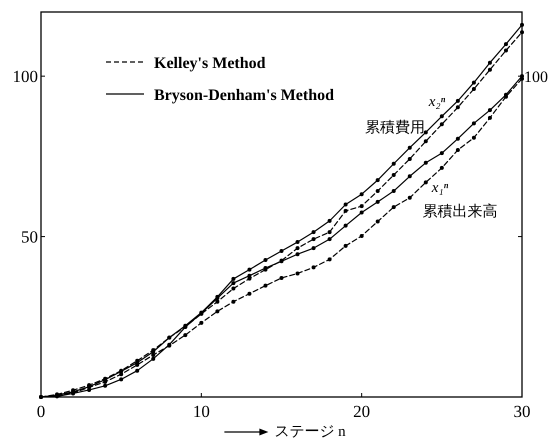 The width and height of the screenshot is (553, 443). I want to click on annotation: x₁ⁿ, so click(439, 188).